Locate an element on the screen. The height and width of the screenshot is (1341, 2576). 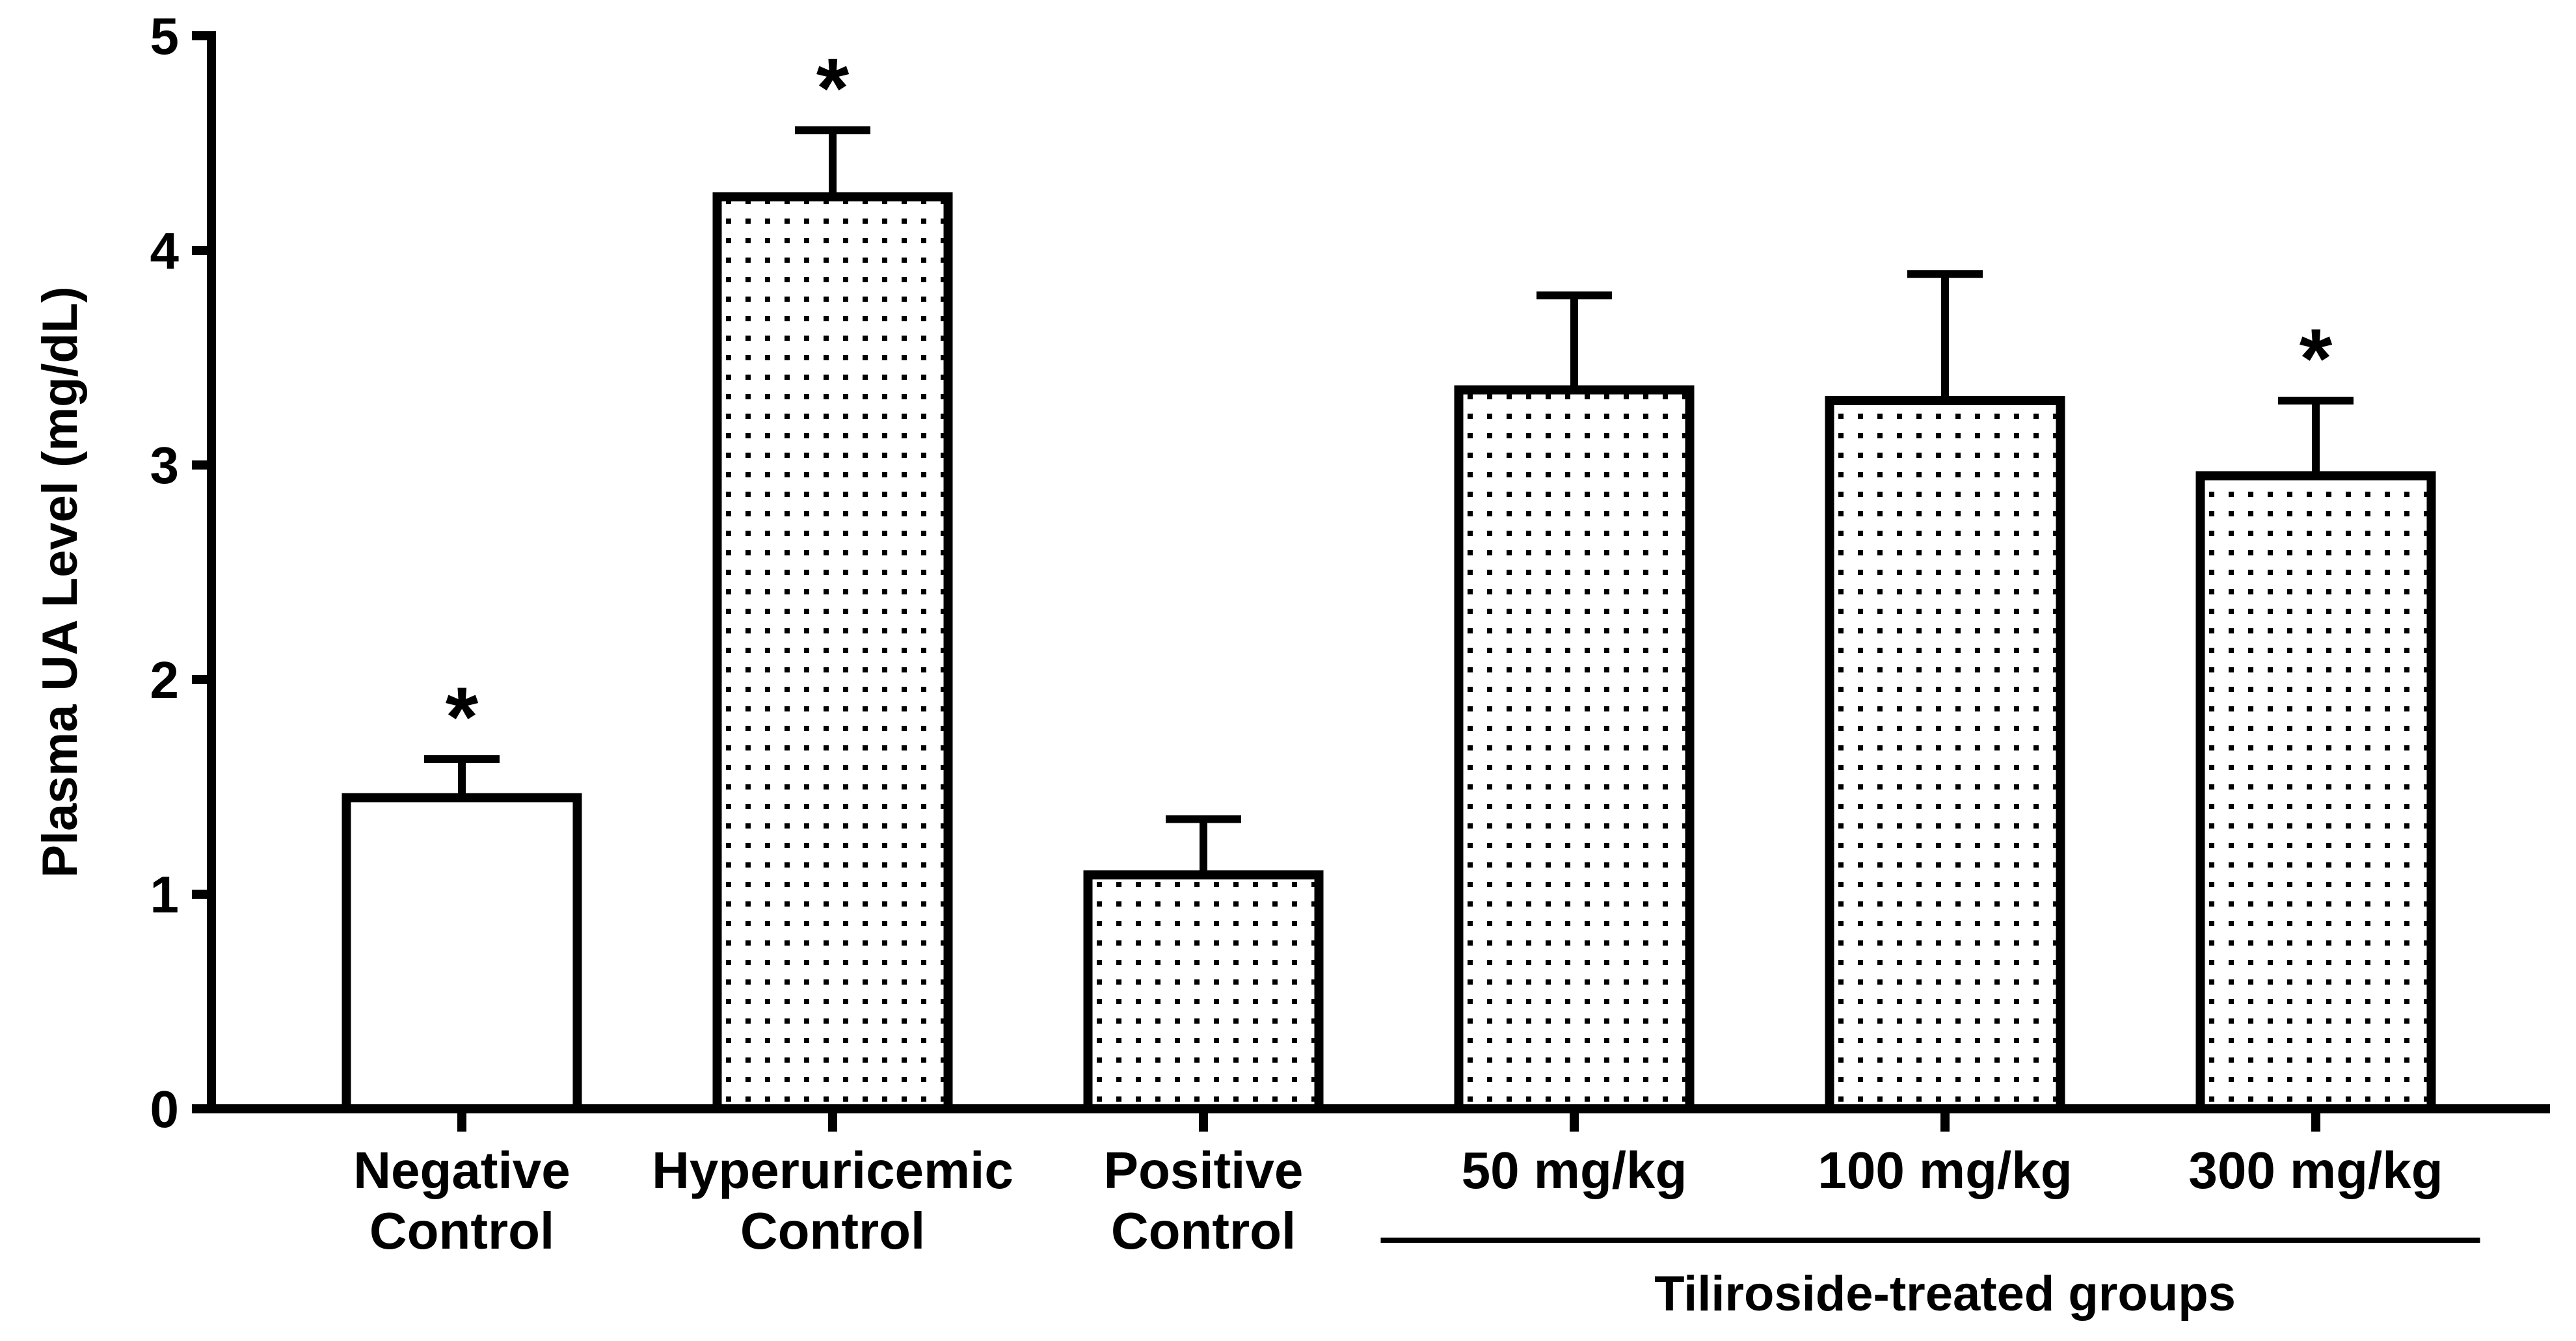
y-tick-label: 5 is located at coordinates (165, 36).